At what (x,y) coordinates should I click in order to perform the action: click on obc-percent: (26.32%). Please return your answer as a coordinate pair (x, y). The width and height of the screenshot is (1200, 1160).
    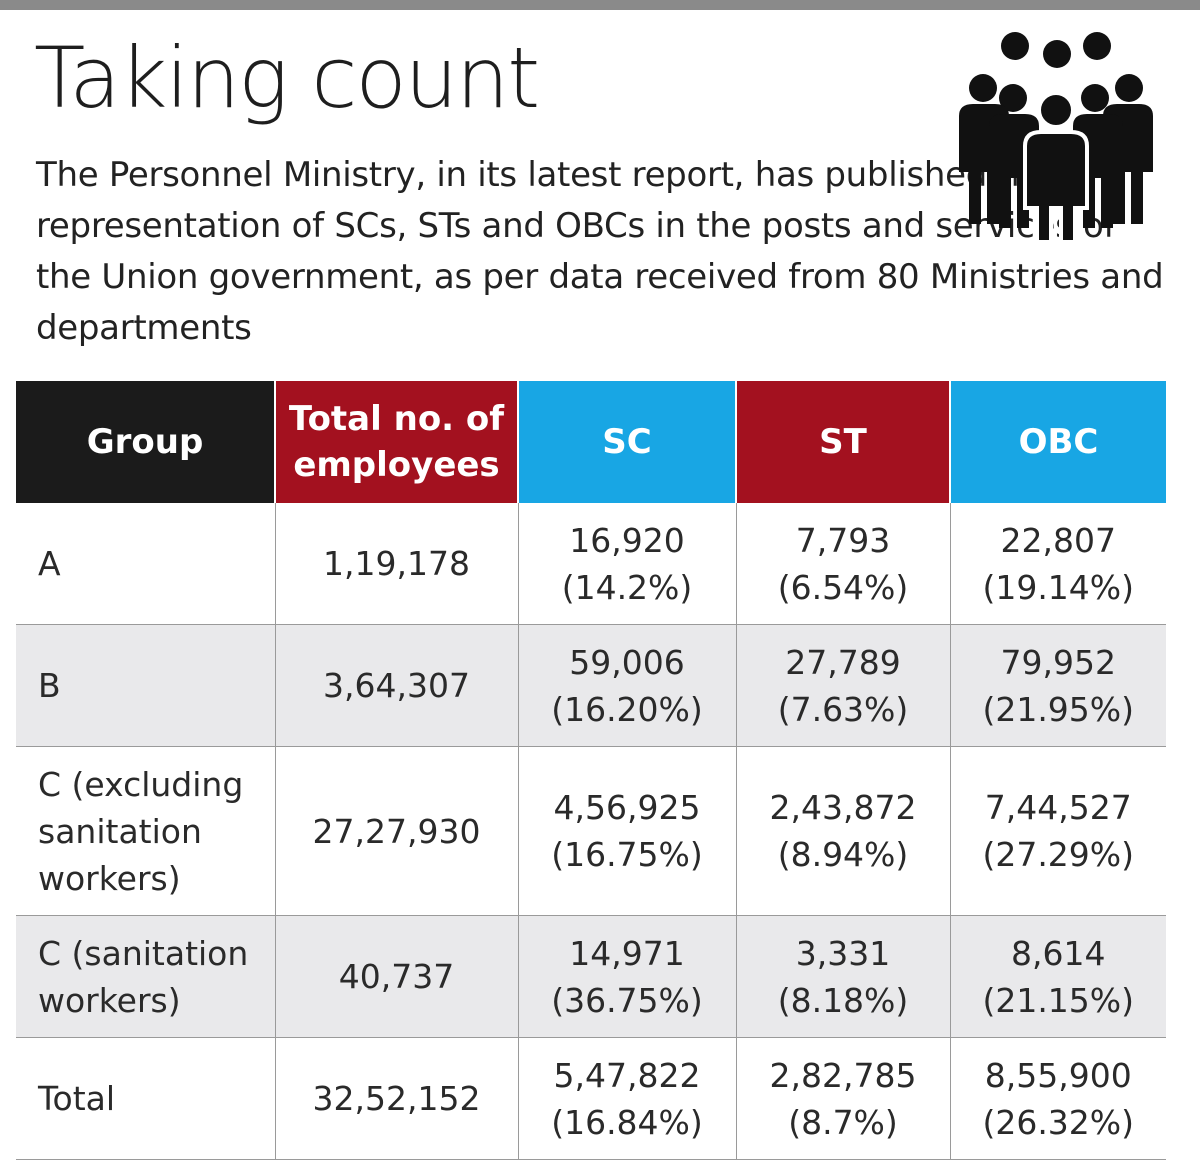
    Looking at the image, I should click on (1058, 1122).